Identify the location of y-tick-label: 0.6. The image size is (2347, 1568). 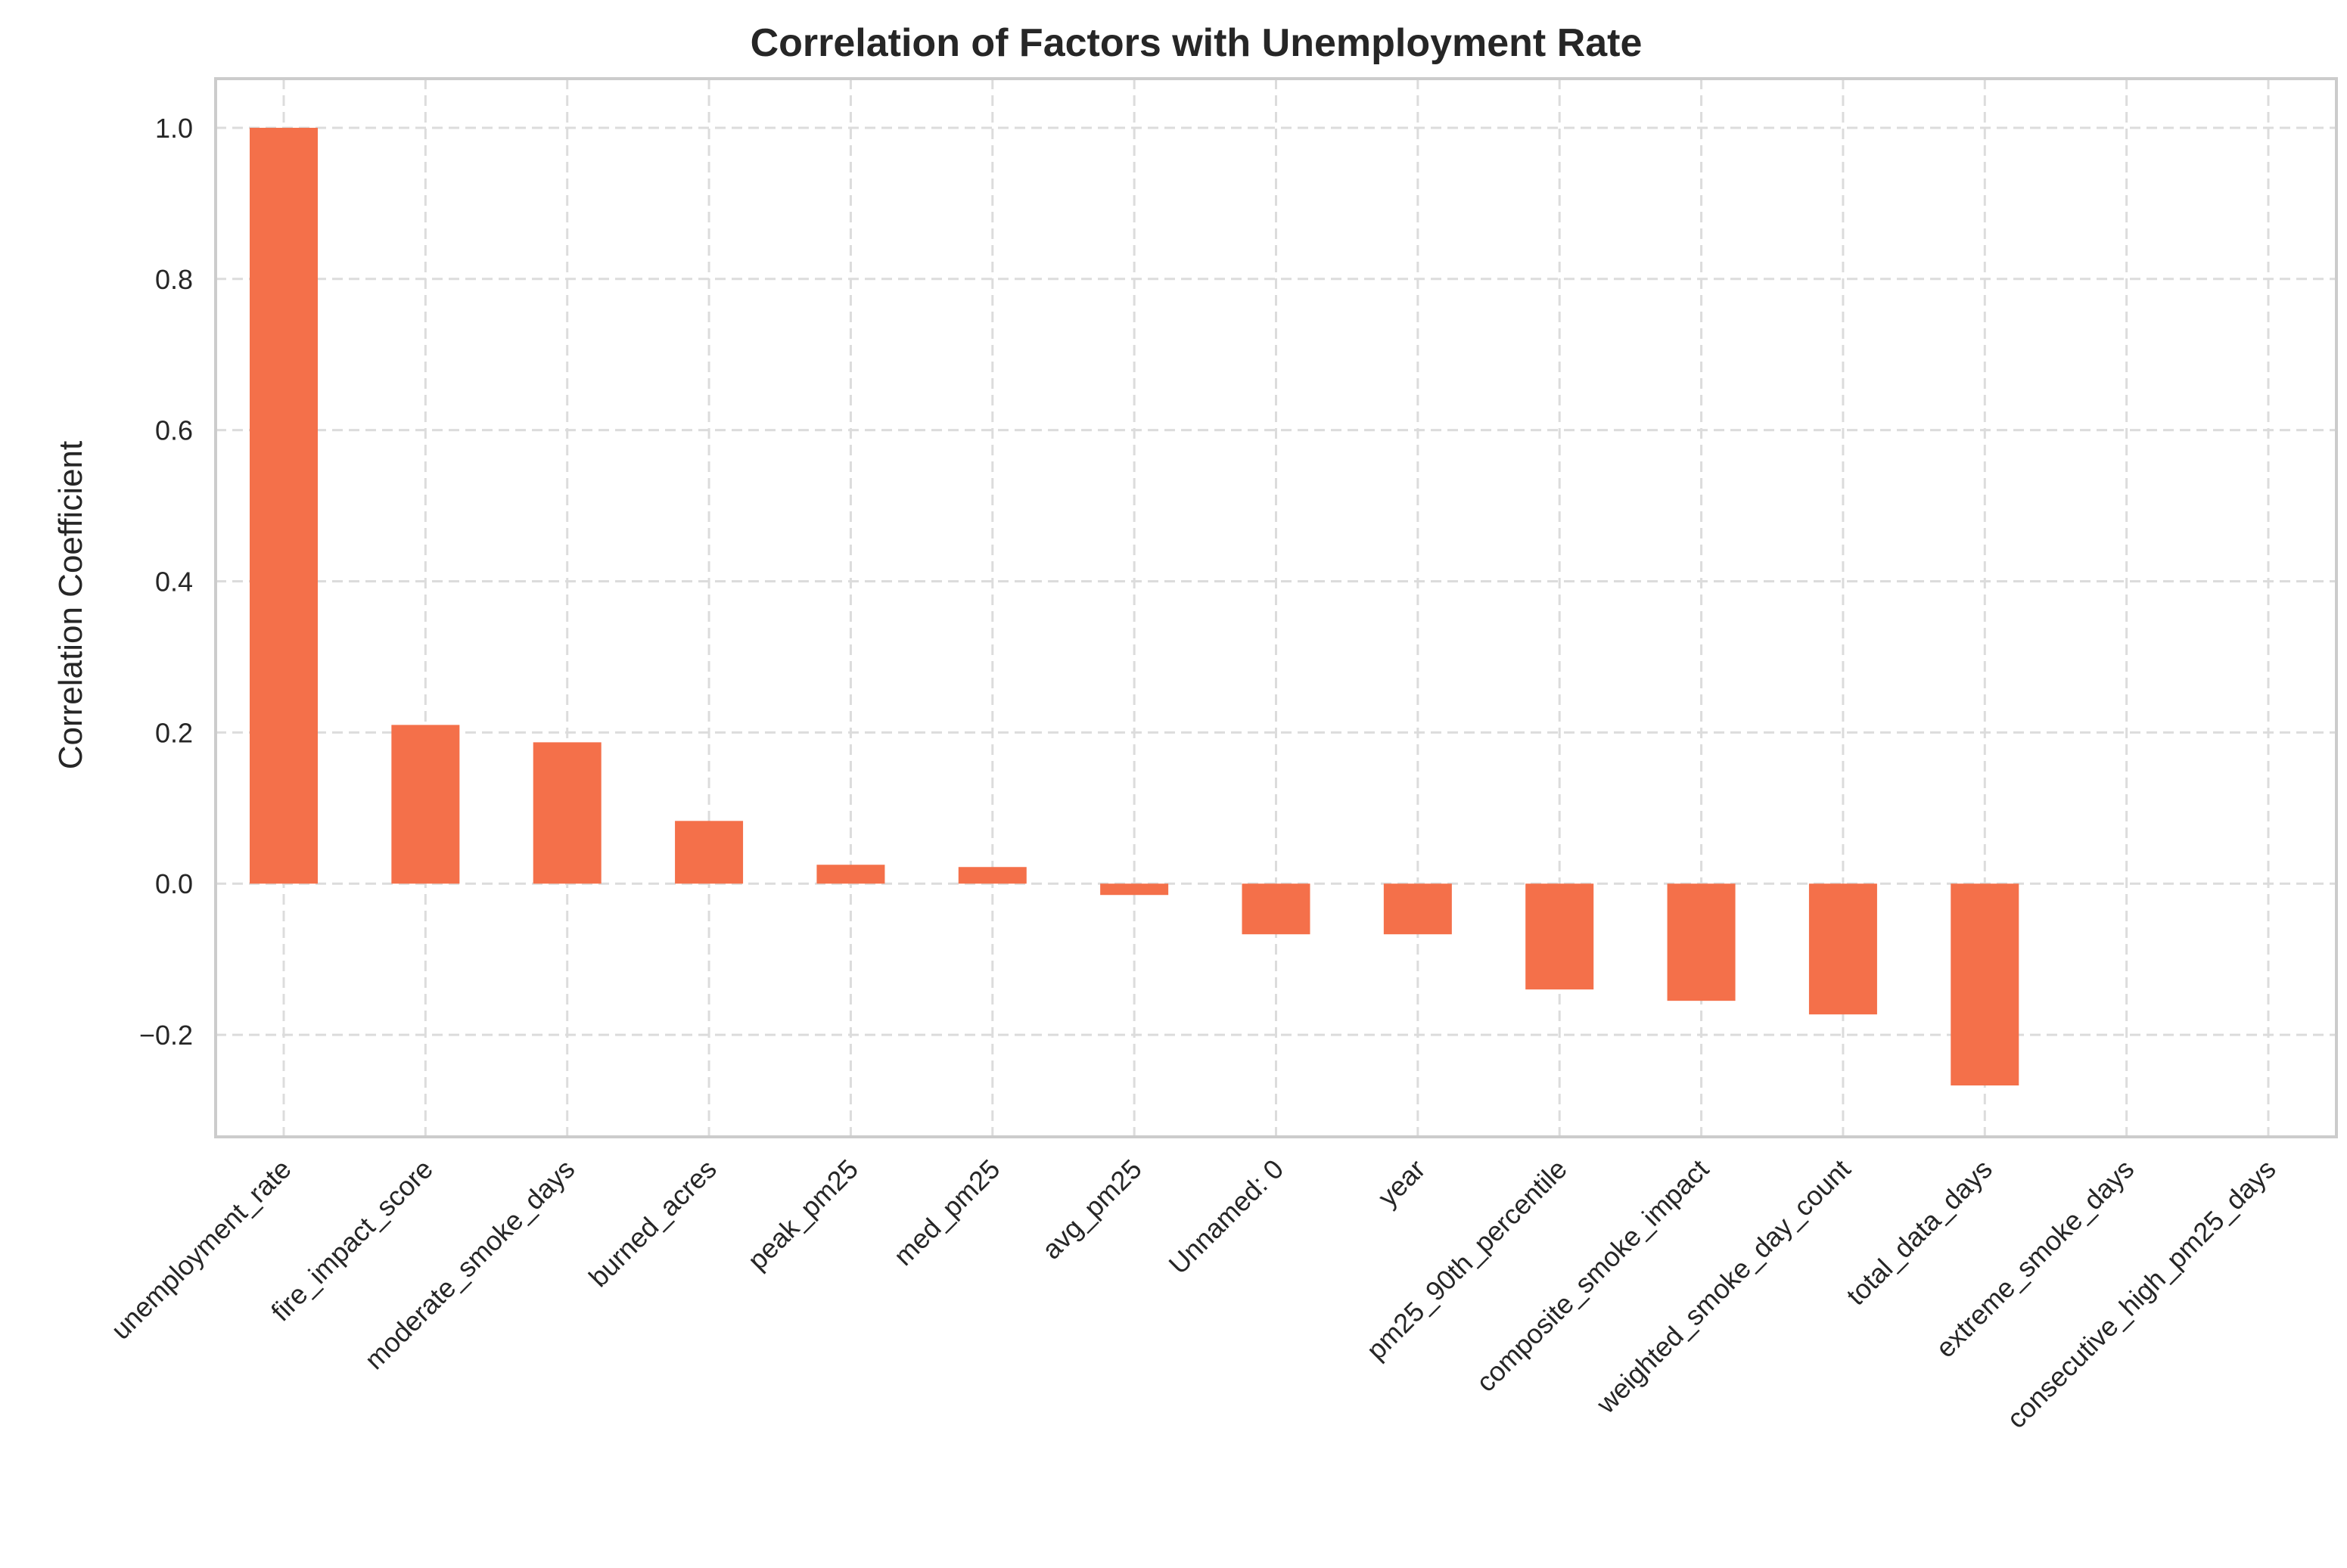
(174, 430).